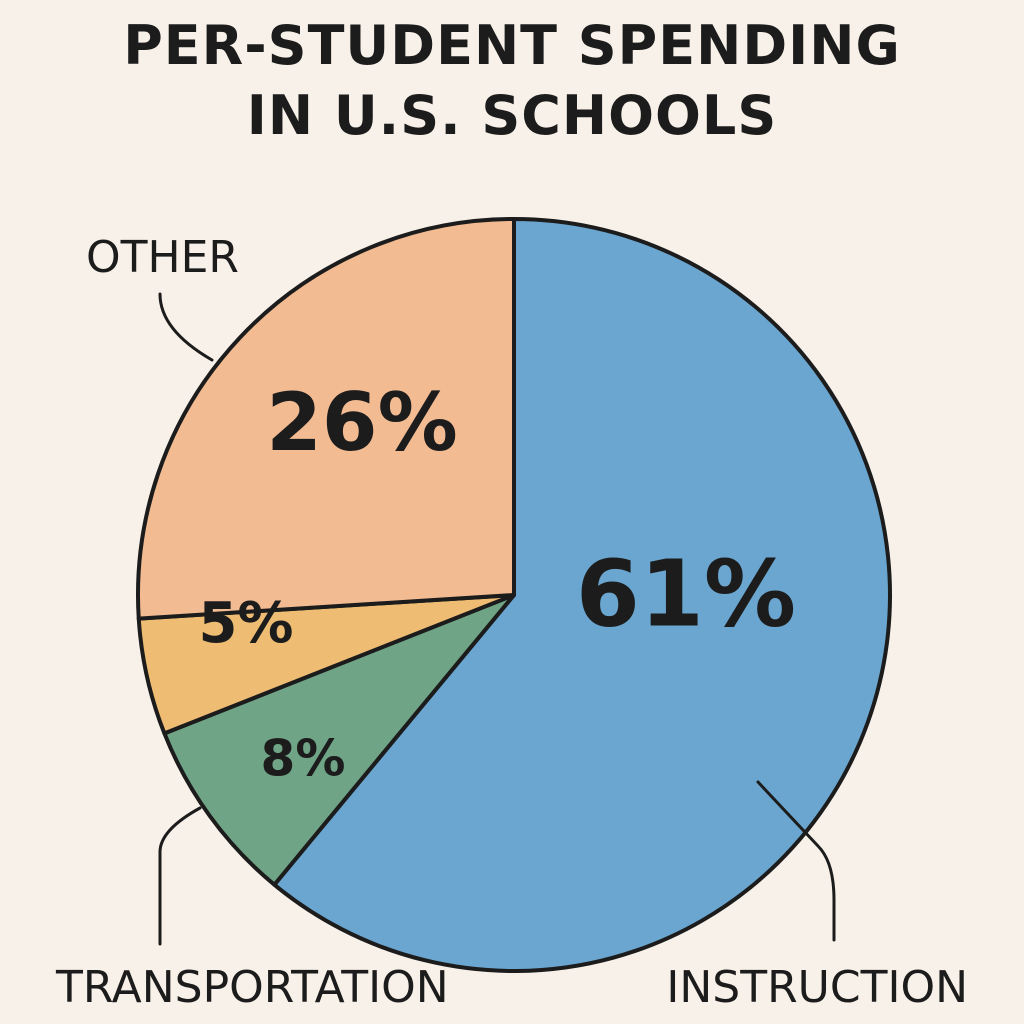 The height and width of the screenshot is (1024, 1024). I want to click on chart-title-line-2: IN U.S. SCHOOLS, so click(512, 115).